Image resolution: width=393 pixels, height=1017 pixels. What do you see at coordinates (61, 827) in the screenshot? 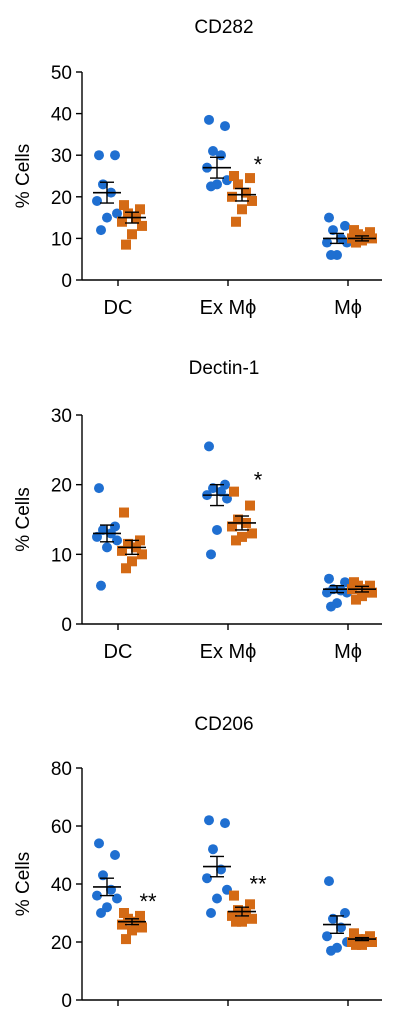
I see `y-tick-label: 60` at bounding box center [61, 827].